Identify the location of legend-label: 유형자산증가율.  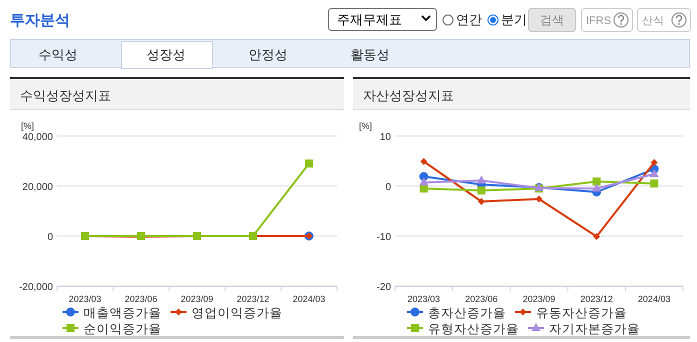
(473, 329).